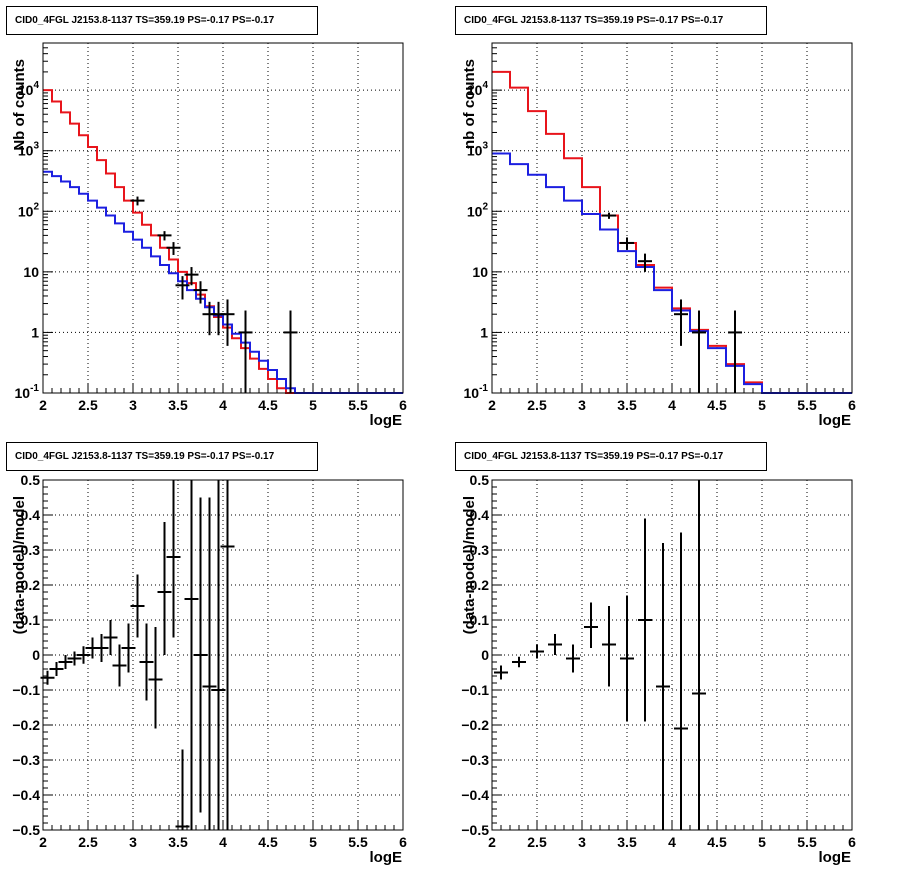  I want to click on y-tick-label: 0.1, so click(480, 620).